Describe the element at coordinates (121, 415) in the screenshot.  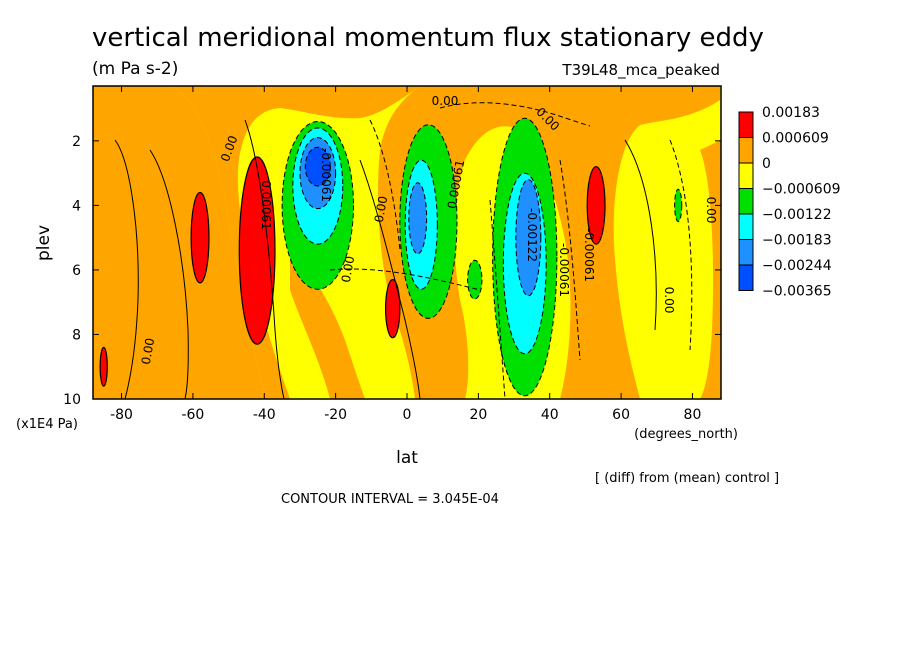
I see `x-tick-label: -80` at that location.